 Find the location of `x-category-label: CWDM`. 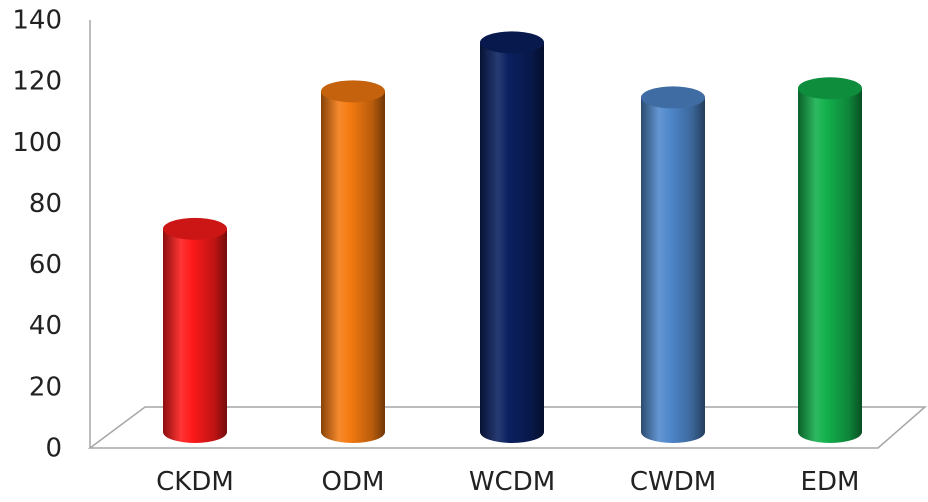

x-category-label: CWDM is located at coordinates (673, 482).